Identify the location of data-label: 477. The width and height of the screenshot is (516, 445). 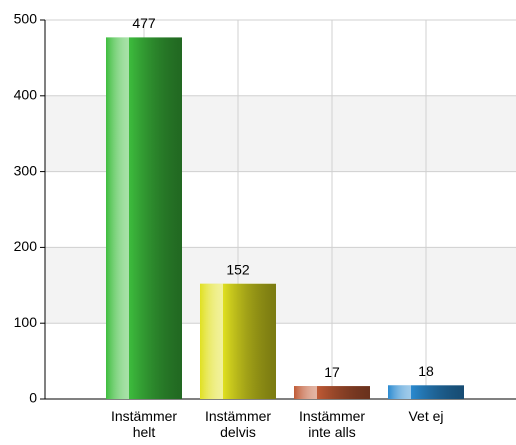
(144, 23).